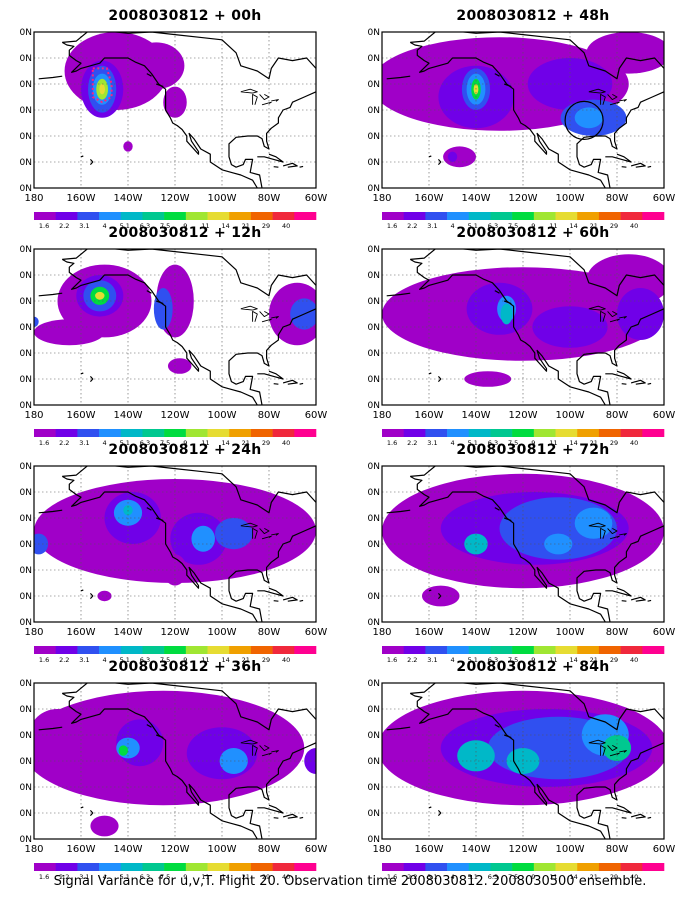 The image size is (700, 900). What do you see at coordinates (392, 442) in the screenshot?
I see `colorbar-label: 1.6` at bounding box center [392, 442].